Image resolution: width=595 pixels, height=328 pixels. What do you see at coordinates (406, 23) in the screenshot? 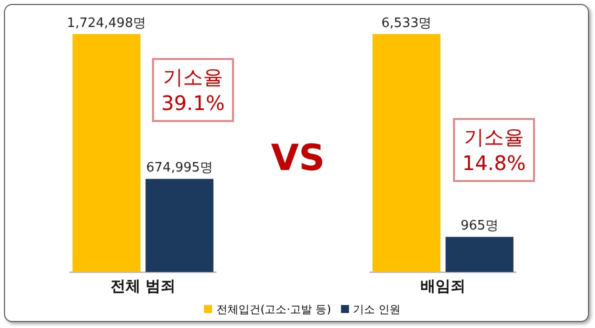
I see `data-label: 6,533명` at bounding box center [406, 23].